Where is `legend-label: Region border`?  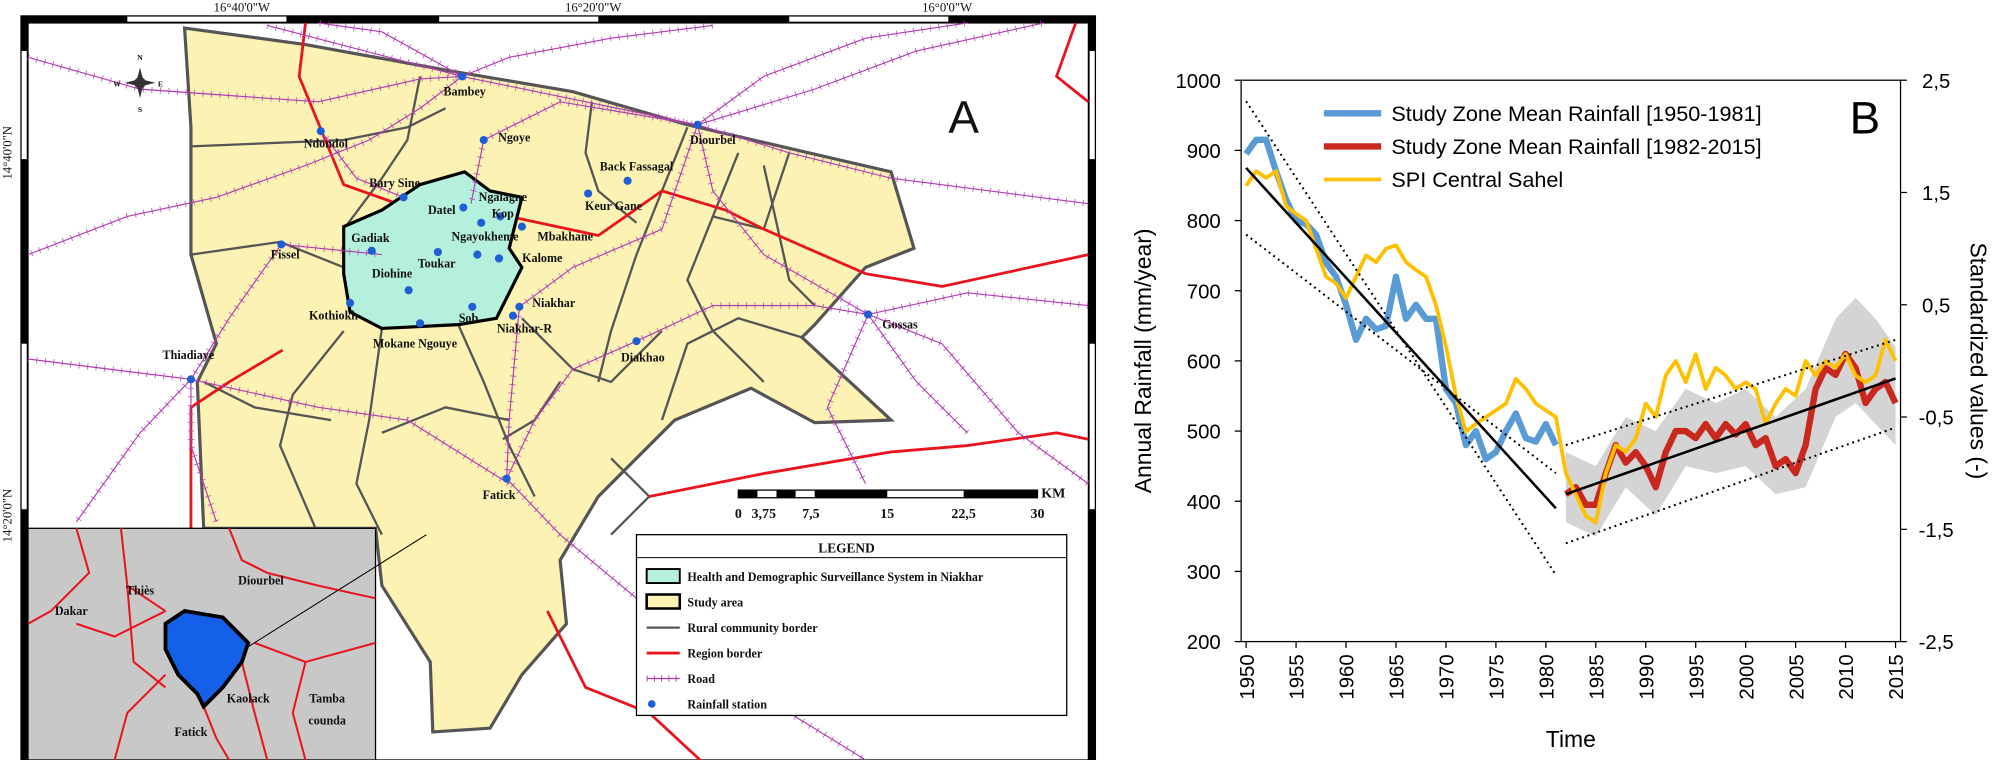
legend-label: Region border is located at coordinates (724, 654).